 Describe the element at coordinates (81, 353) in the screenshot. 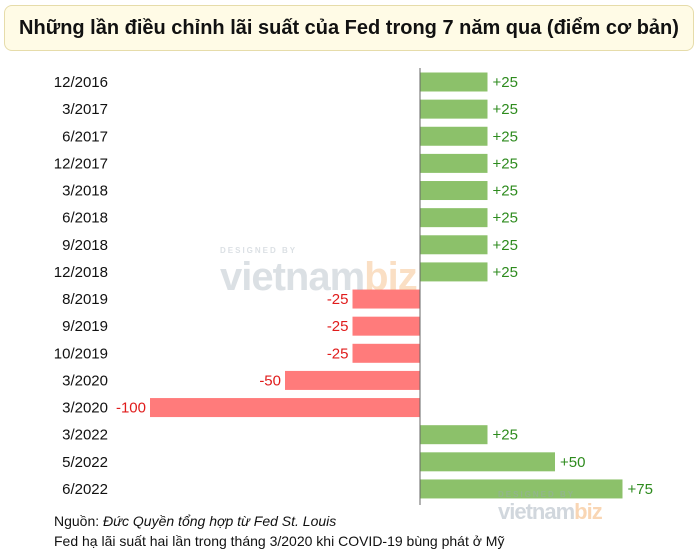

I see `category-label: 10/2019` at that location.